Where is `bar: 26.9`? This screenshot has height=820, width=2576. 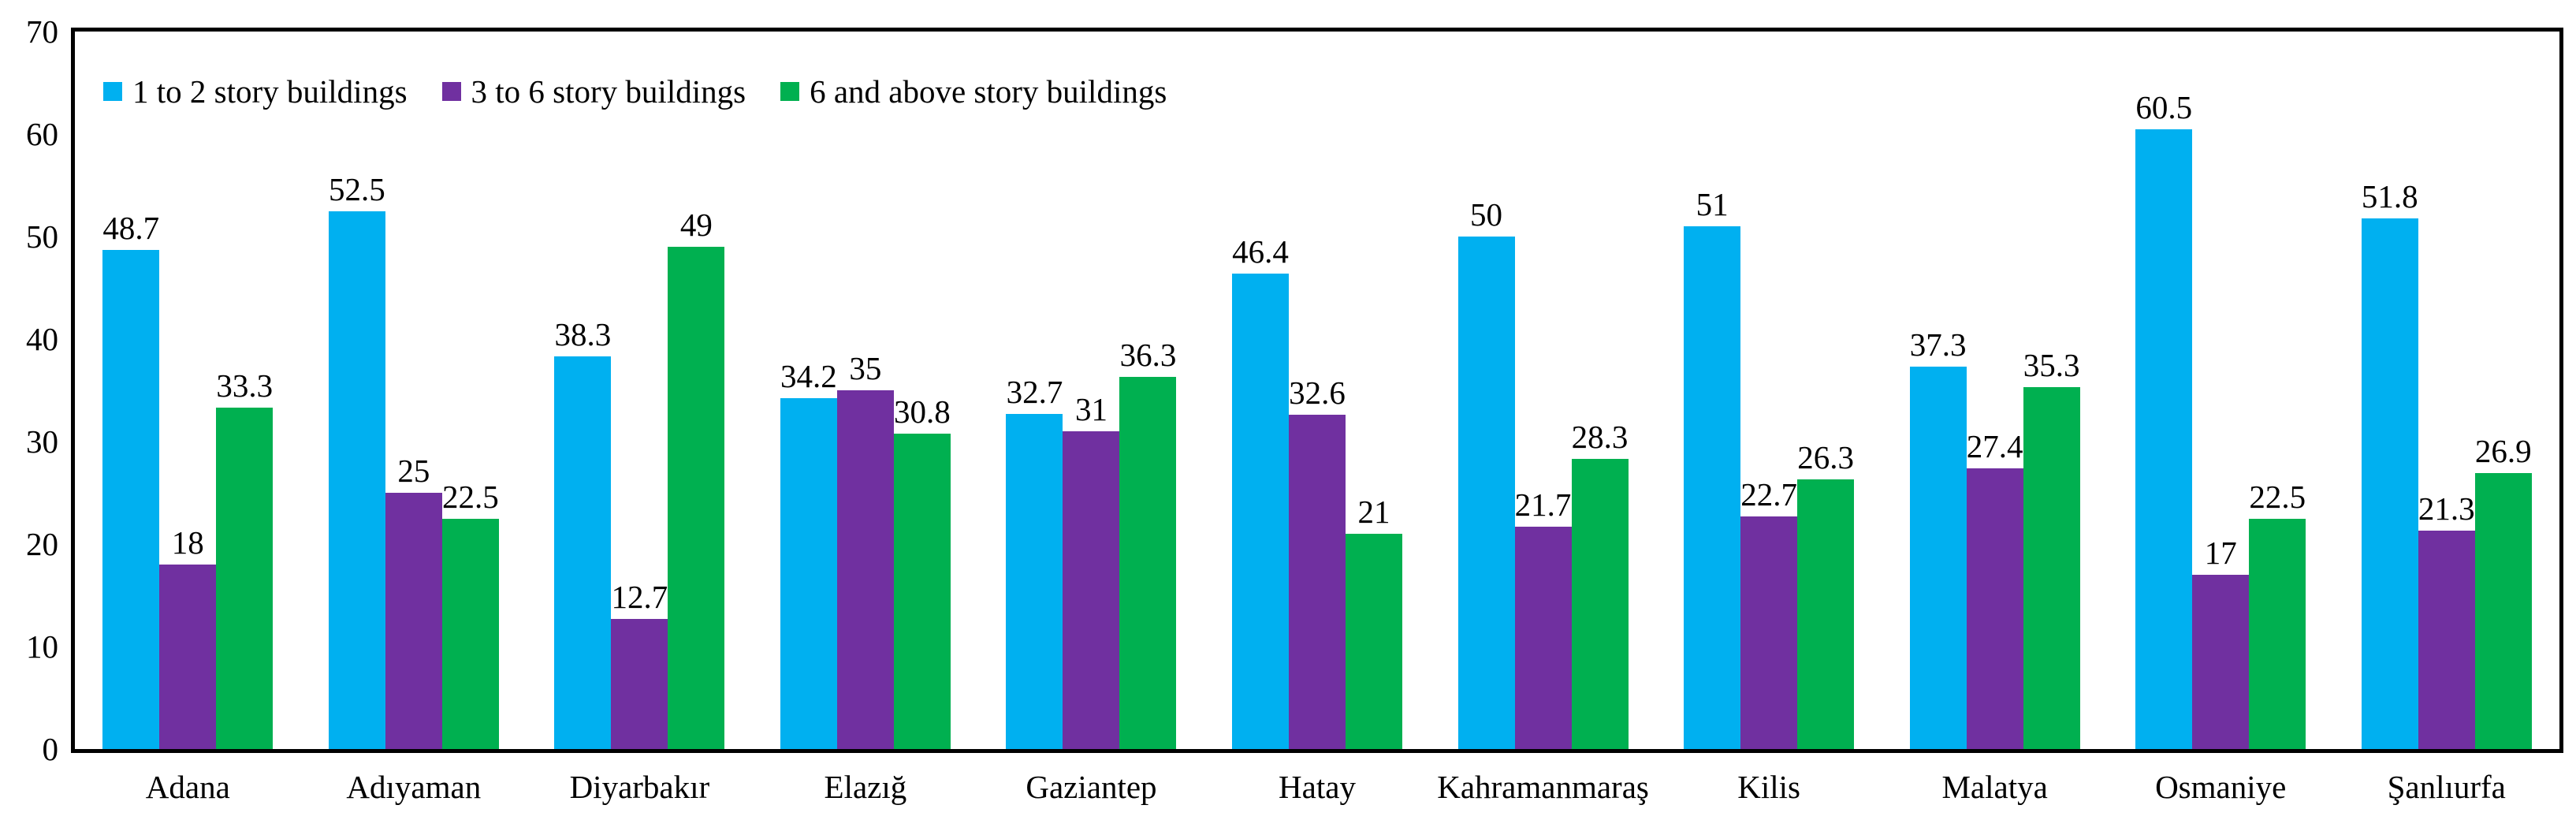
bar: 26.9 is located at coordinates (2503, 591).